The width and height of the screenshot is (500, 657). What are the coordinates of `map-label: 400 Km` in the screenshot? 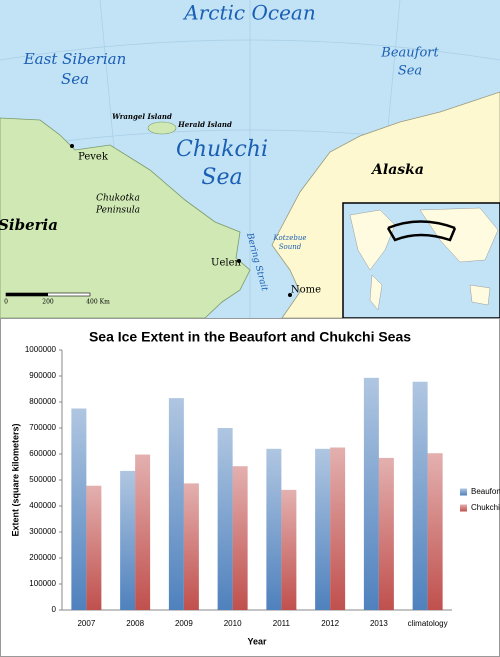 It's located at (98, 302).